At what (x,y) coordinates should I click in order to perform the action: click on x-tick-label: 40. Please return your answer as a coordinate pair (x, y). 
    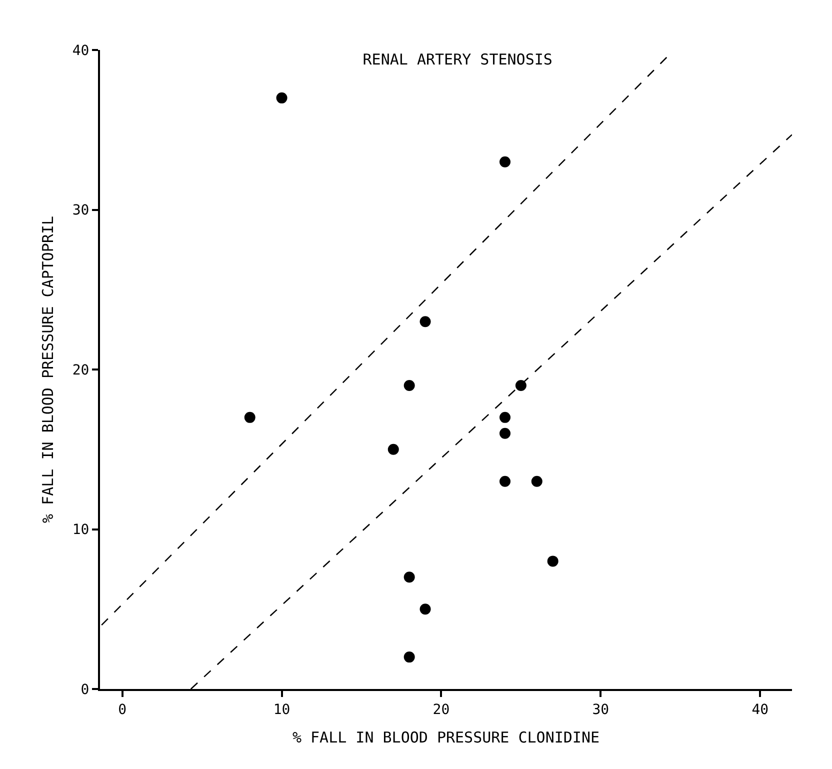
    Looking at the image, I should click on (760, 710).